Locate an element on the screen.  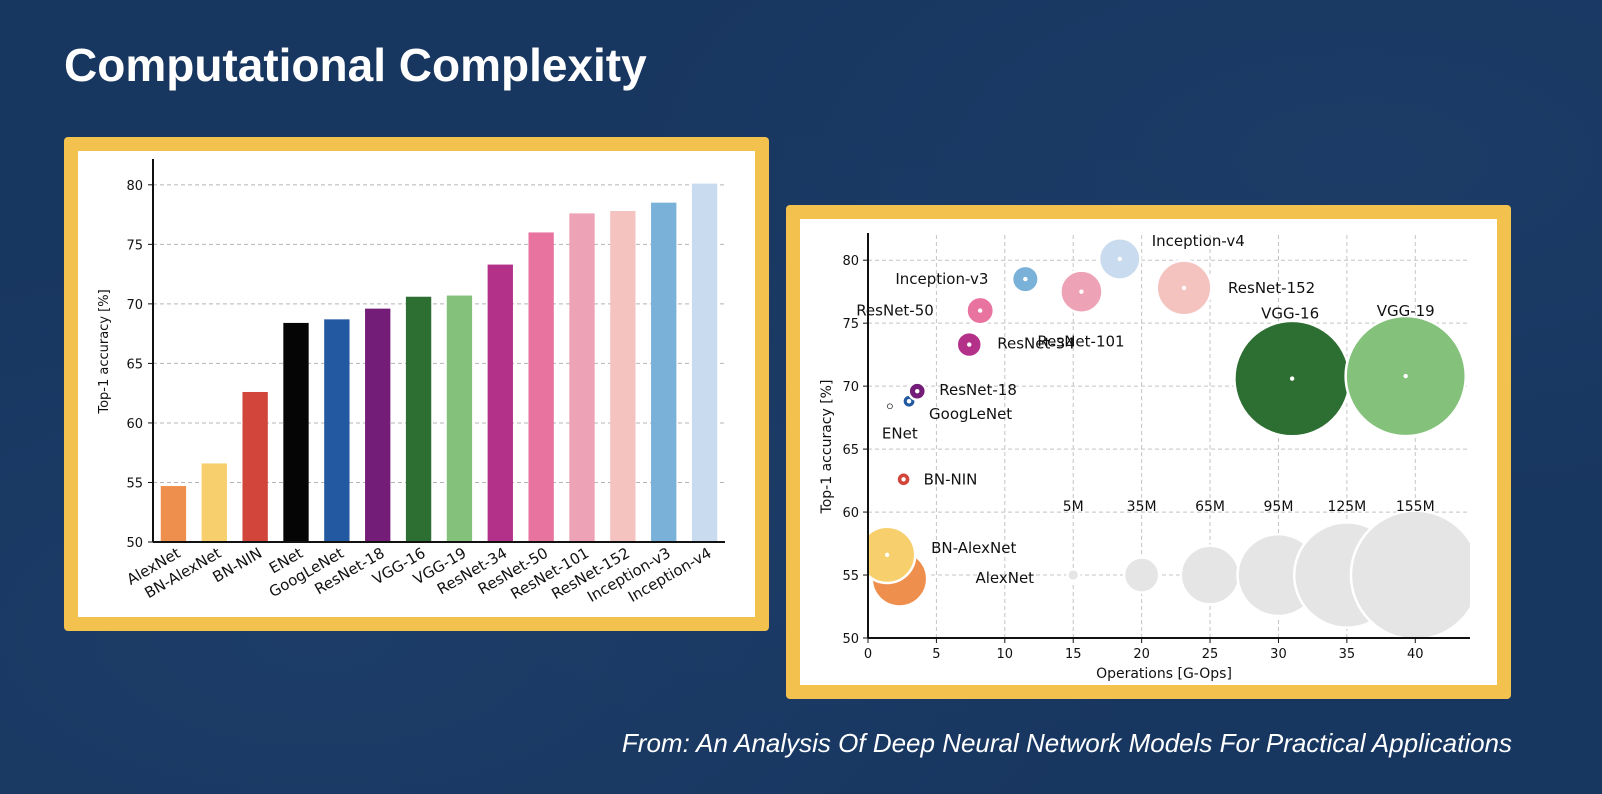
bubble-x-tick-label: 30 is located at coordinates (1278, 654).